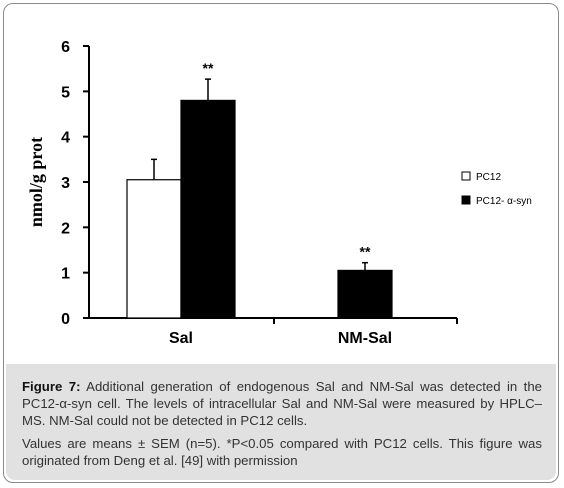 This screenshot has width=564, height=488. Describe the element at coordinates (65, 228) in the screenshot. I see `y-tick-label: 2` at that location.